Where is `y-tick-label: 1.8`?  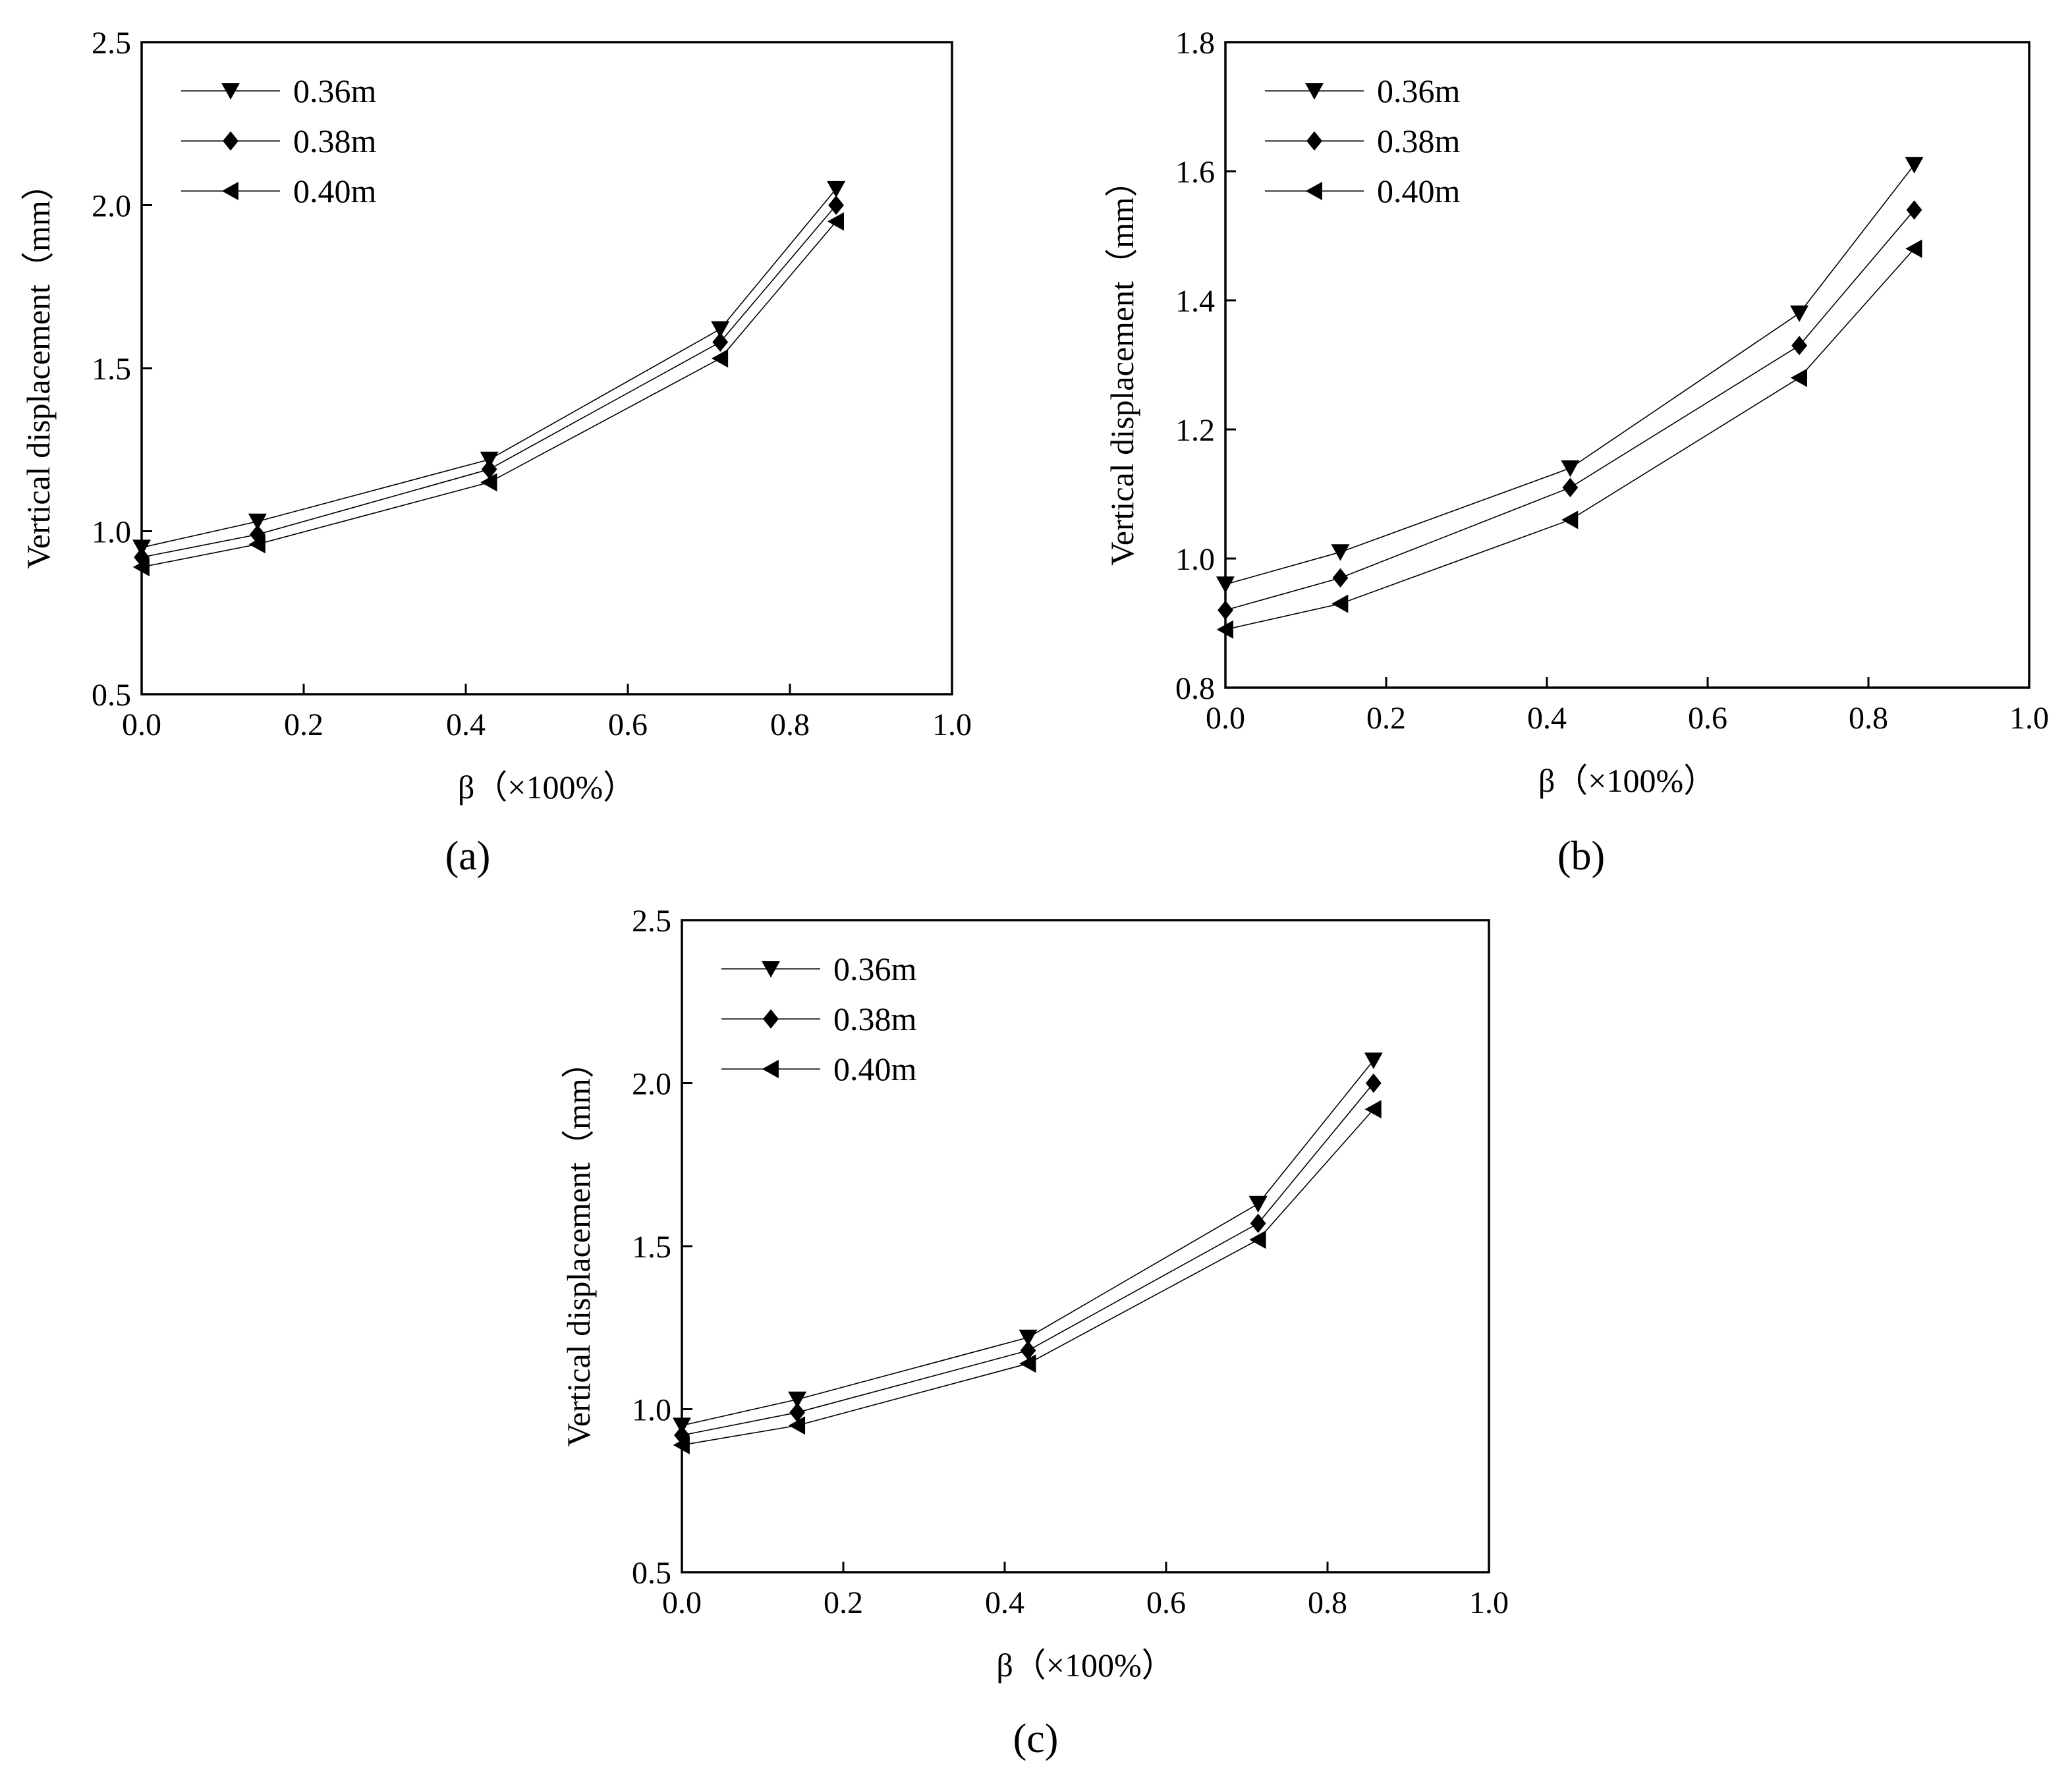
y-tick-label: 1.8 is located at coordinates (1195, 43).